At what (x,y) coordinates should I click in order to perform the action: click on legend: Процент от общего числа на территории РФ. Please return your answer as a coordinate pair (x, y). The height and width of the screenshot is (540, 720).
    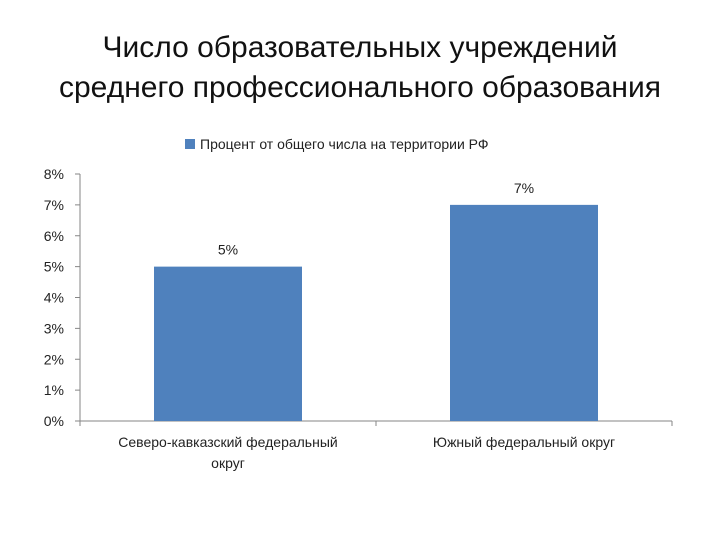
    Looking at the image, I should click on (337, 144).